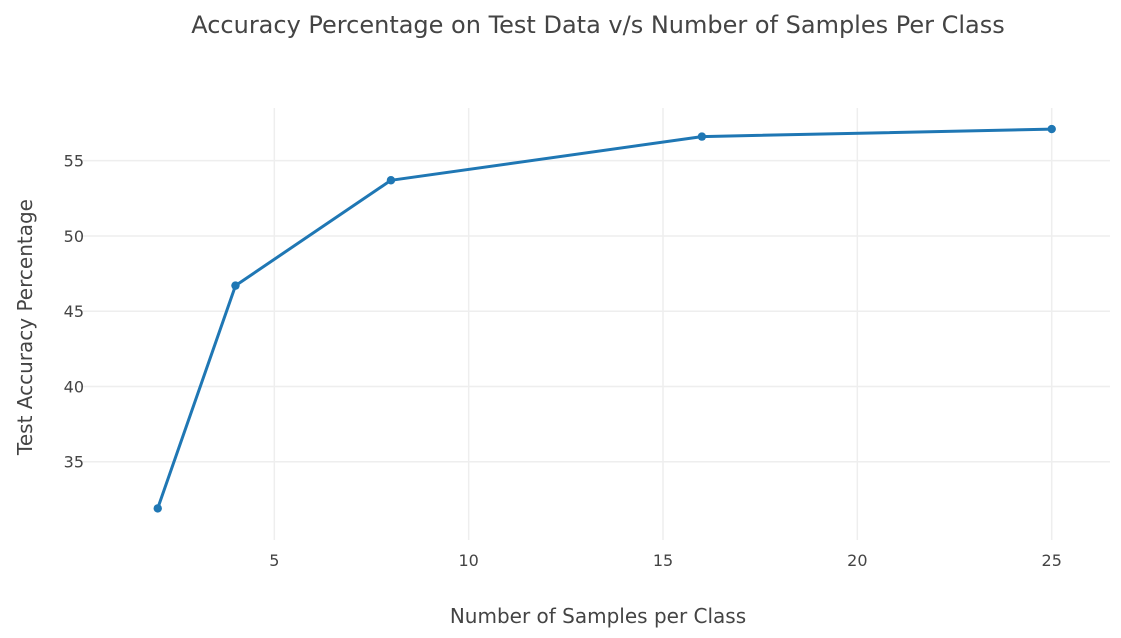  I want to click on y-tick-label: 40, so click(74, 386).